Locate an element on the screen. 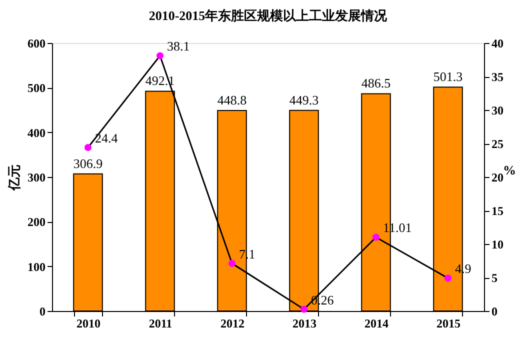 The height and width of the screenshot is (337, 526). data-label: 486.5 is located at coordinates (376, 83).